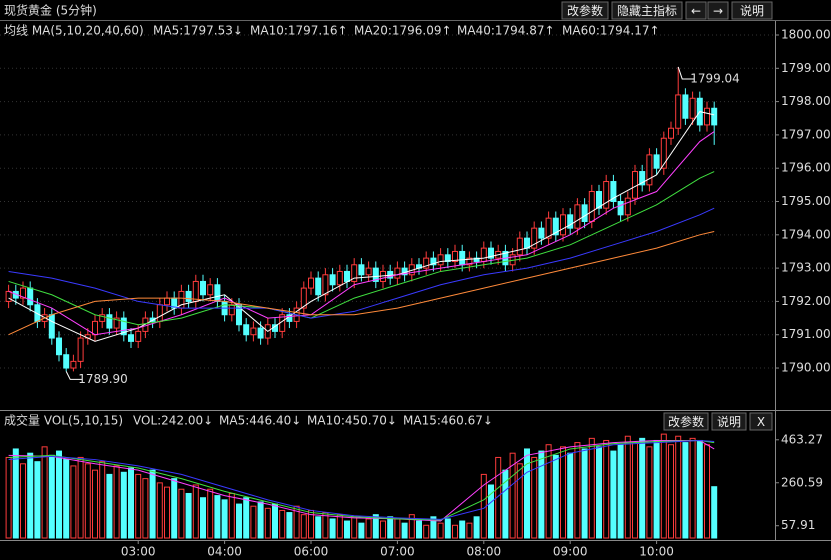 The image size is (831, 560). What do you see at coordinates (103, 379) in the screenshot?
I see `annotation-label: 1789.90` at bounding box center [103, 379].